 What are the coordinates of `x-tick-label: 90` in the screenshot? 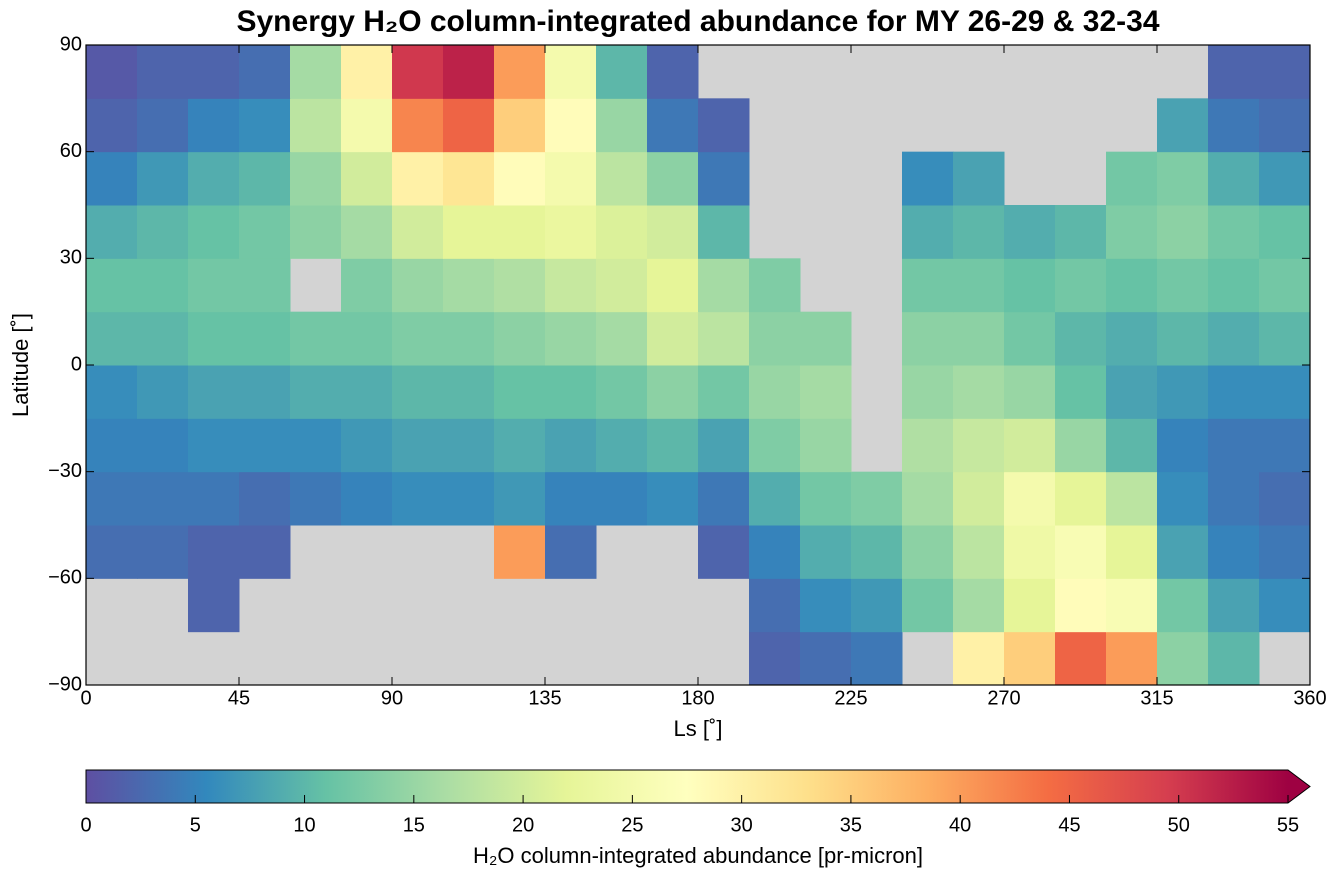 It's located at (392, 698).